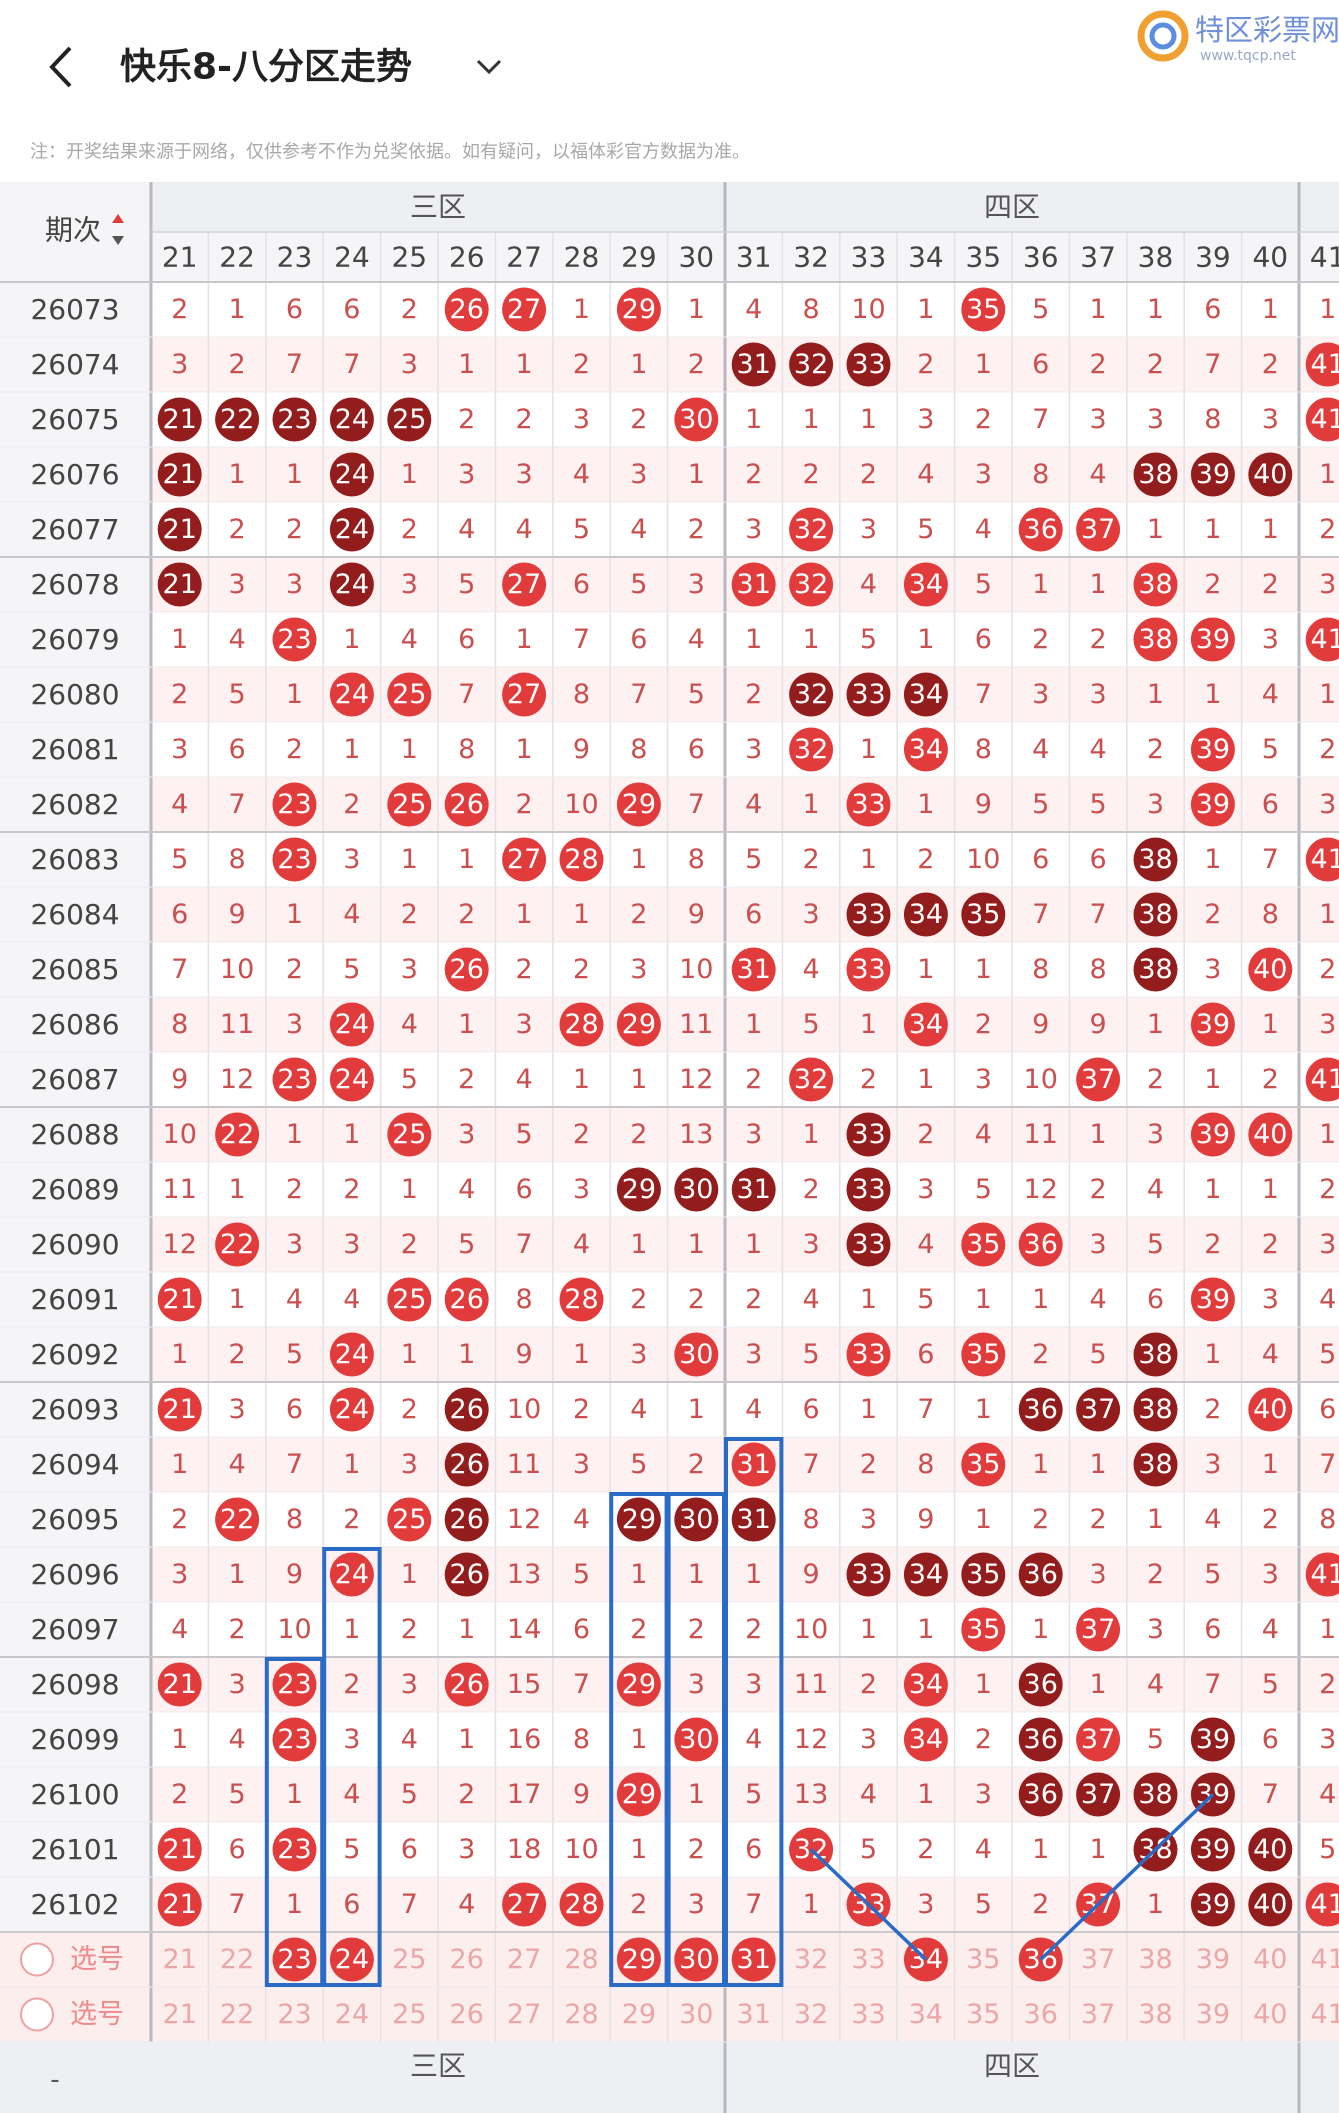  I want to click on ball-number: 22, so click(237, 419).